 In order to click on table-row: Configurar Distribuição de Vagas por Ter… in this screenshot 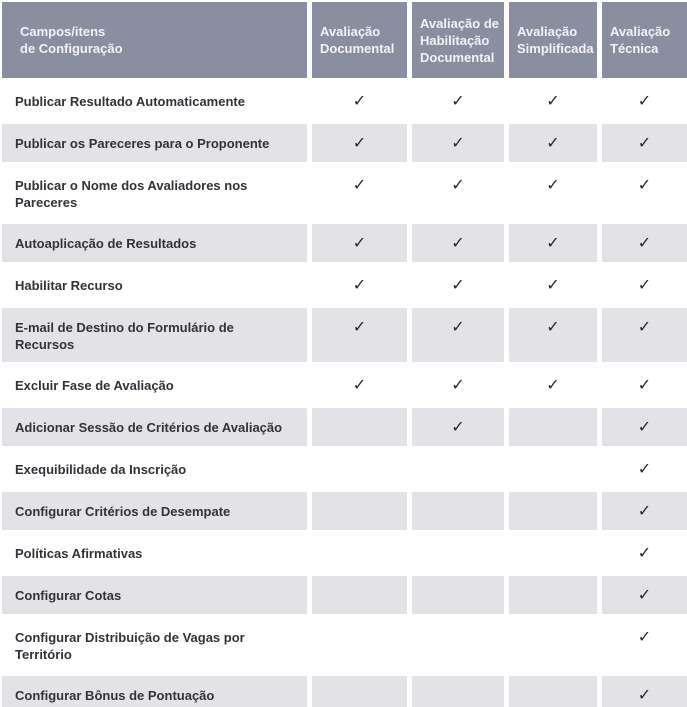, I will do `click(344, 645)`.